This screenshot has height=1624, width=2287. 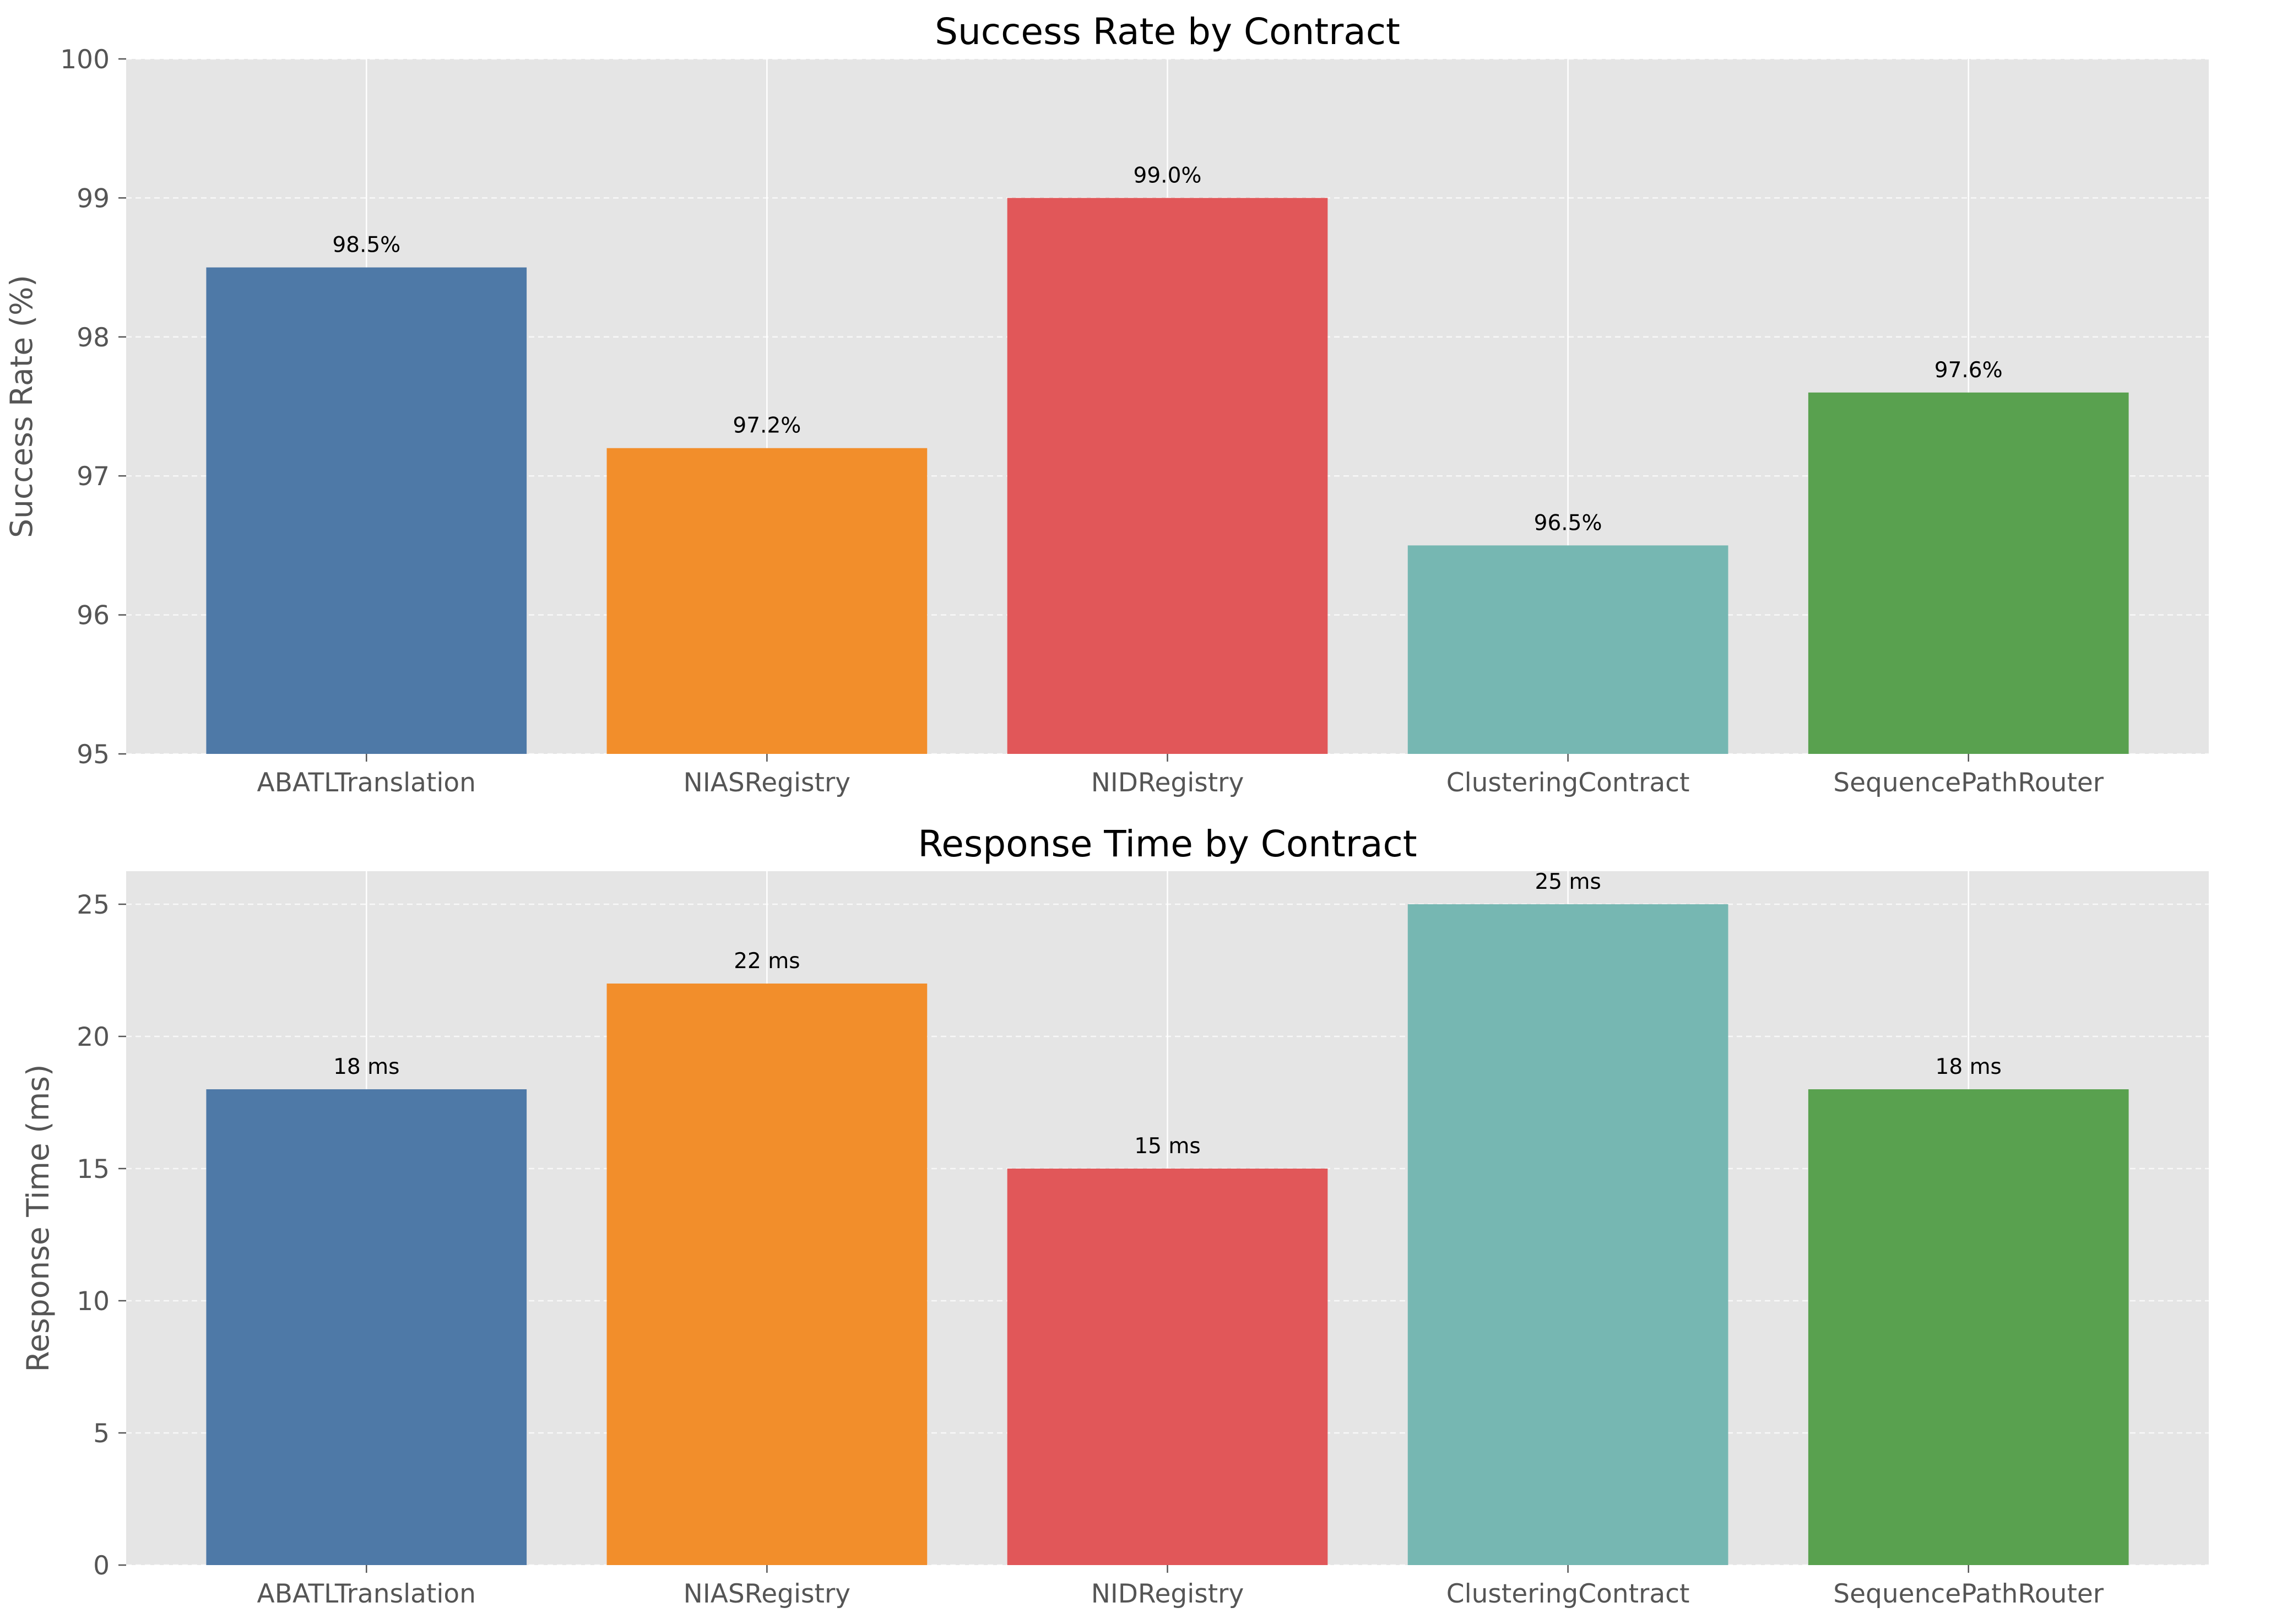 What do you see at coordinates (1568, 1594) in the screenshot?
I see `response-time-x-tick-label: ClusteringContract` at bounding box center [1568, 1594].